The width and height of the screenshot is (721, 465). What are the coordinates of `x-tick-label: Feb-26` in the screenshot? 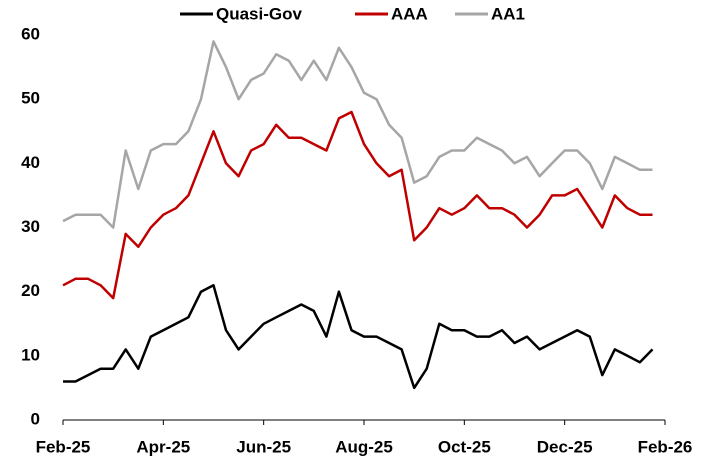 It's located at (665, 446).